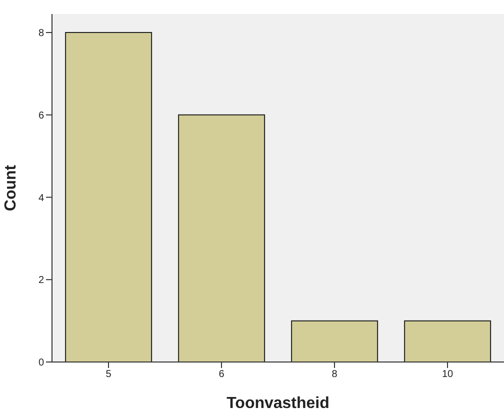 This screenshot has height=416, width=504. What do you see at coordinates (11, 188) in the screenshot?
I see `y-axis-title: Count` at bounding box center [11, 188].